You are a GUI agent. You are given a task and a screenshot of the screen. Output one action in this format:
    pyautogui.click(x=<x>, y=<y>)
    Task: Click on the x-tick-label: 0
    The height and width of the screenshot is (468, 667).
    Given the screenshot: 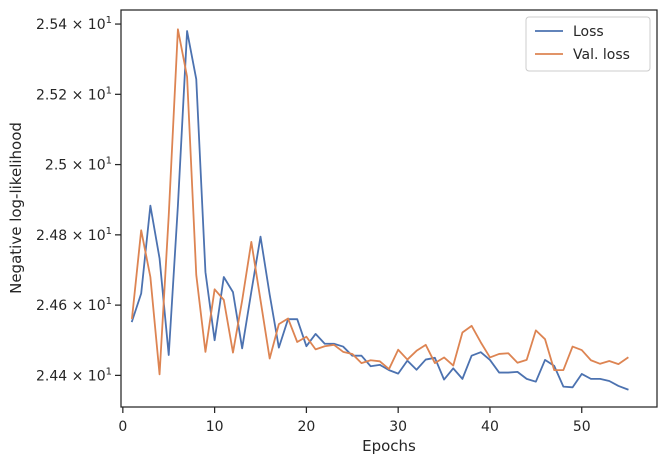 What is the action you would take?
    pyautogui.click(x=122, y=427)
    